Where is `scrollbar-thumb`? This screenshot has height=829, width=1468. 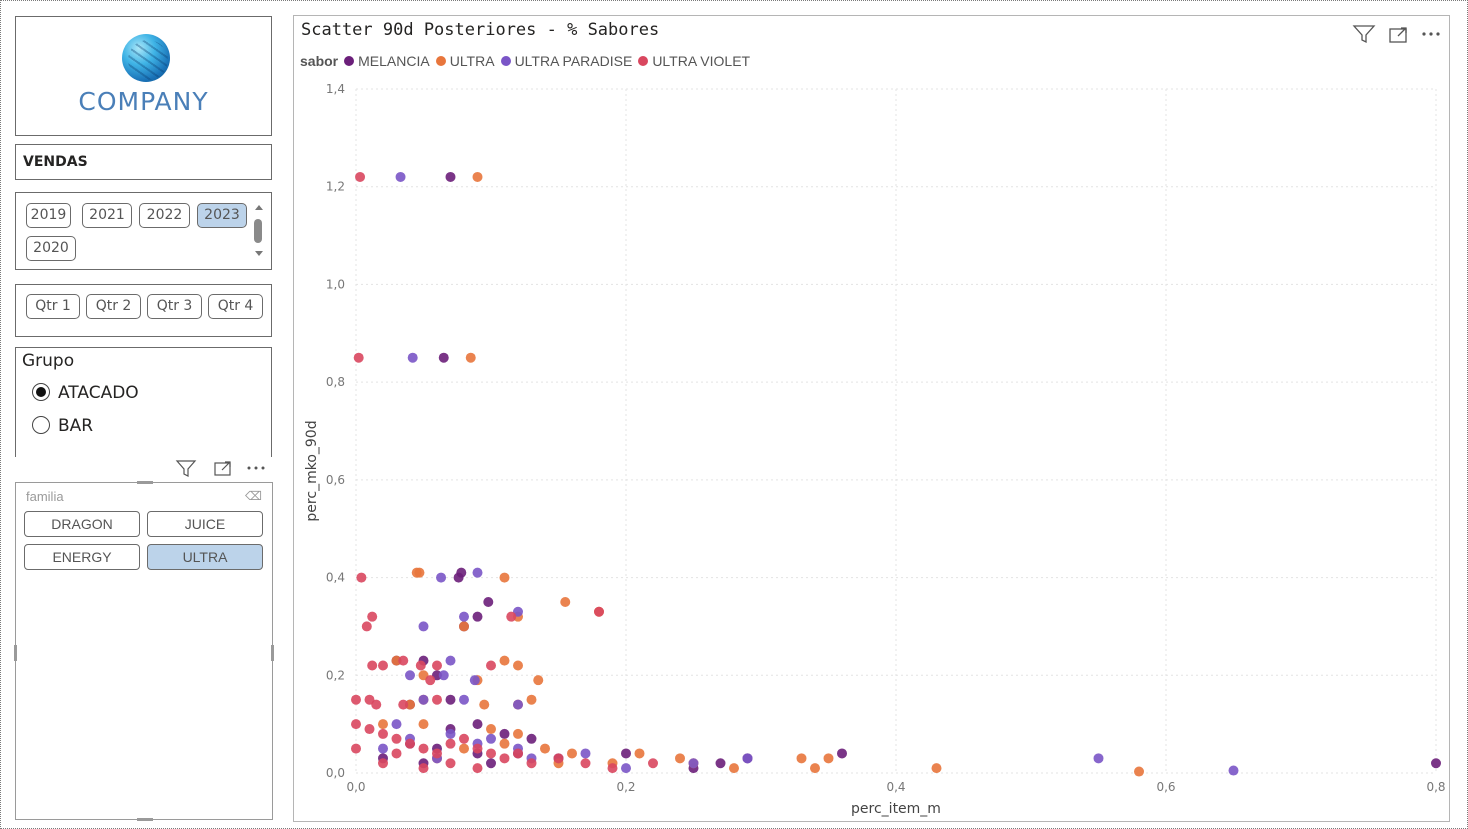 scrollbar-thumb is located at coordinates (258, 231).